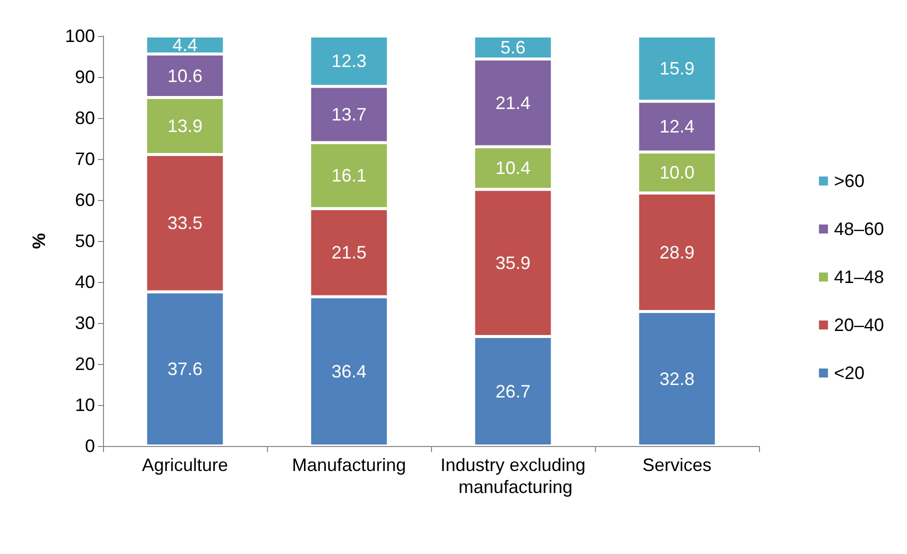 The height and width of the screenshot is (554, 907). I want to click on data-label: 5.6, so click(513, 47).